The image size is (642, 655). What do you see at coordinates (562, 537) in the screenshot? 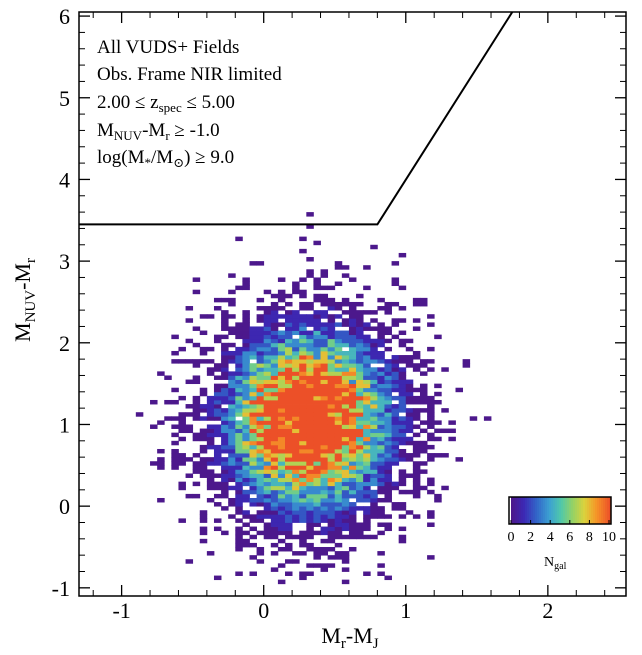
I see `colorbar-tick-labels: 0 2 4 6 8 10` at bounding box center [562, 537].